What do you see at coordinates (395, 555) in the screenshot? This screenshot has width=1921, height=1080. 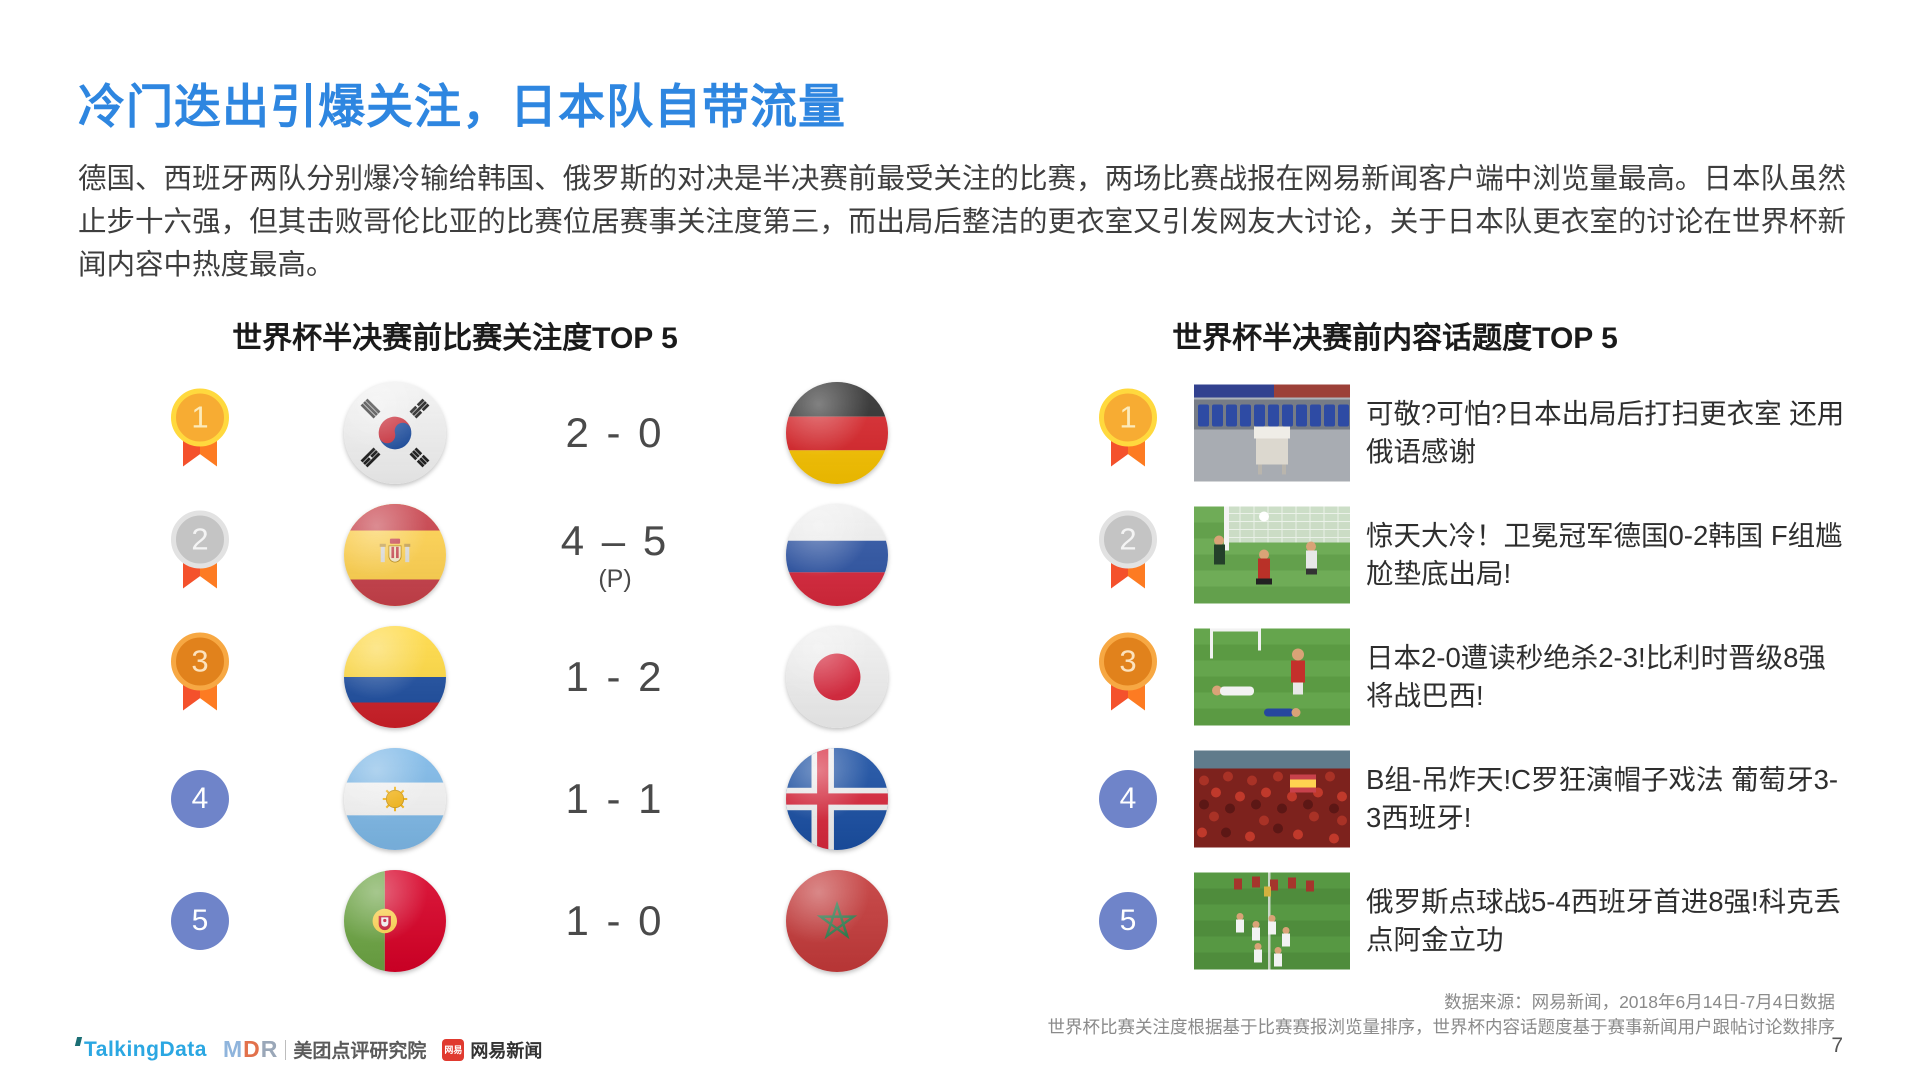 I see `flag-spain-icon` at bounding box center [395, 555].